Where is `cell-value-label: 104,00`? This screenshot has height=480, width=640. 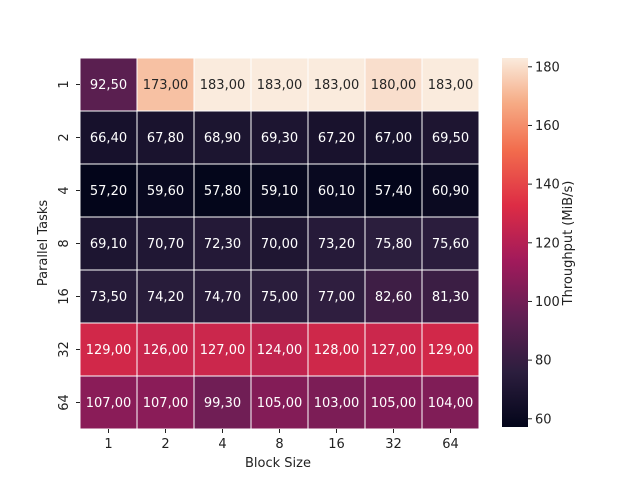 cell-value-label: 104,00 is located at coordinates (451, 403).